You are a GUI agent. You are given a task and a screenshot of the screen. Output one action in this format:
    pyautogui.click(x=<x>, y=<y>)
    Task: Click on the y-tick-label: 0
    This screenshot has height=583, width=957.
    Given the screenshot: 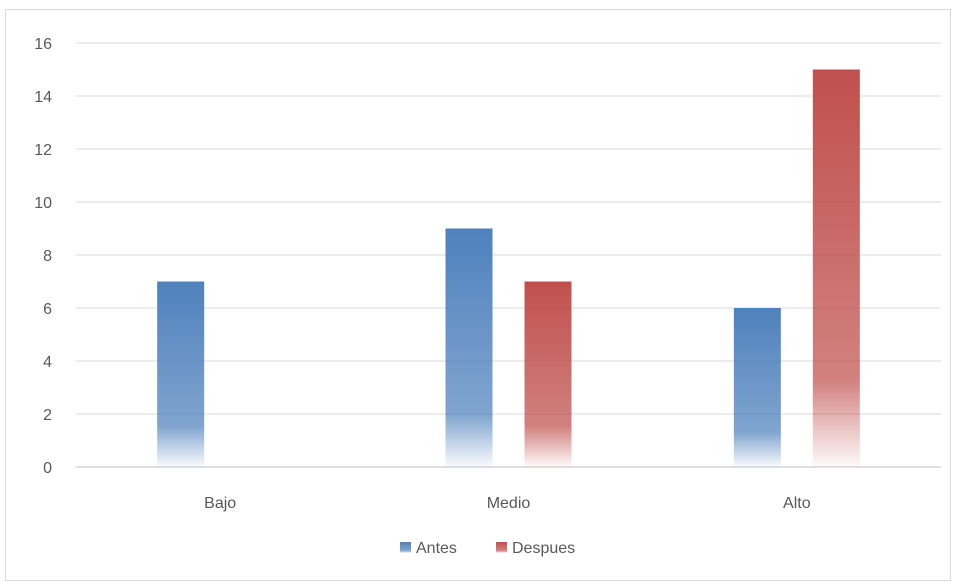 What is the action you would take?
    pyautogui.click(x=47, y=468)
    